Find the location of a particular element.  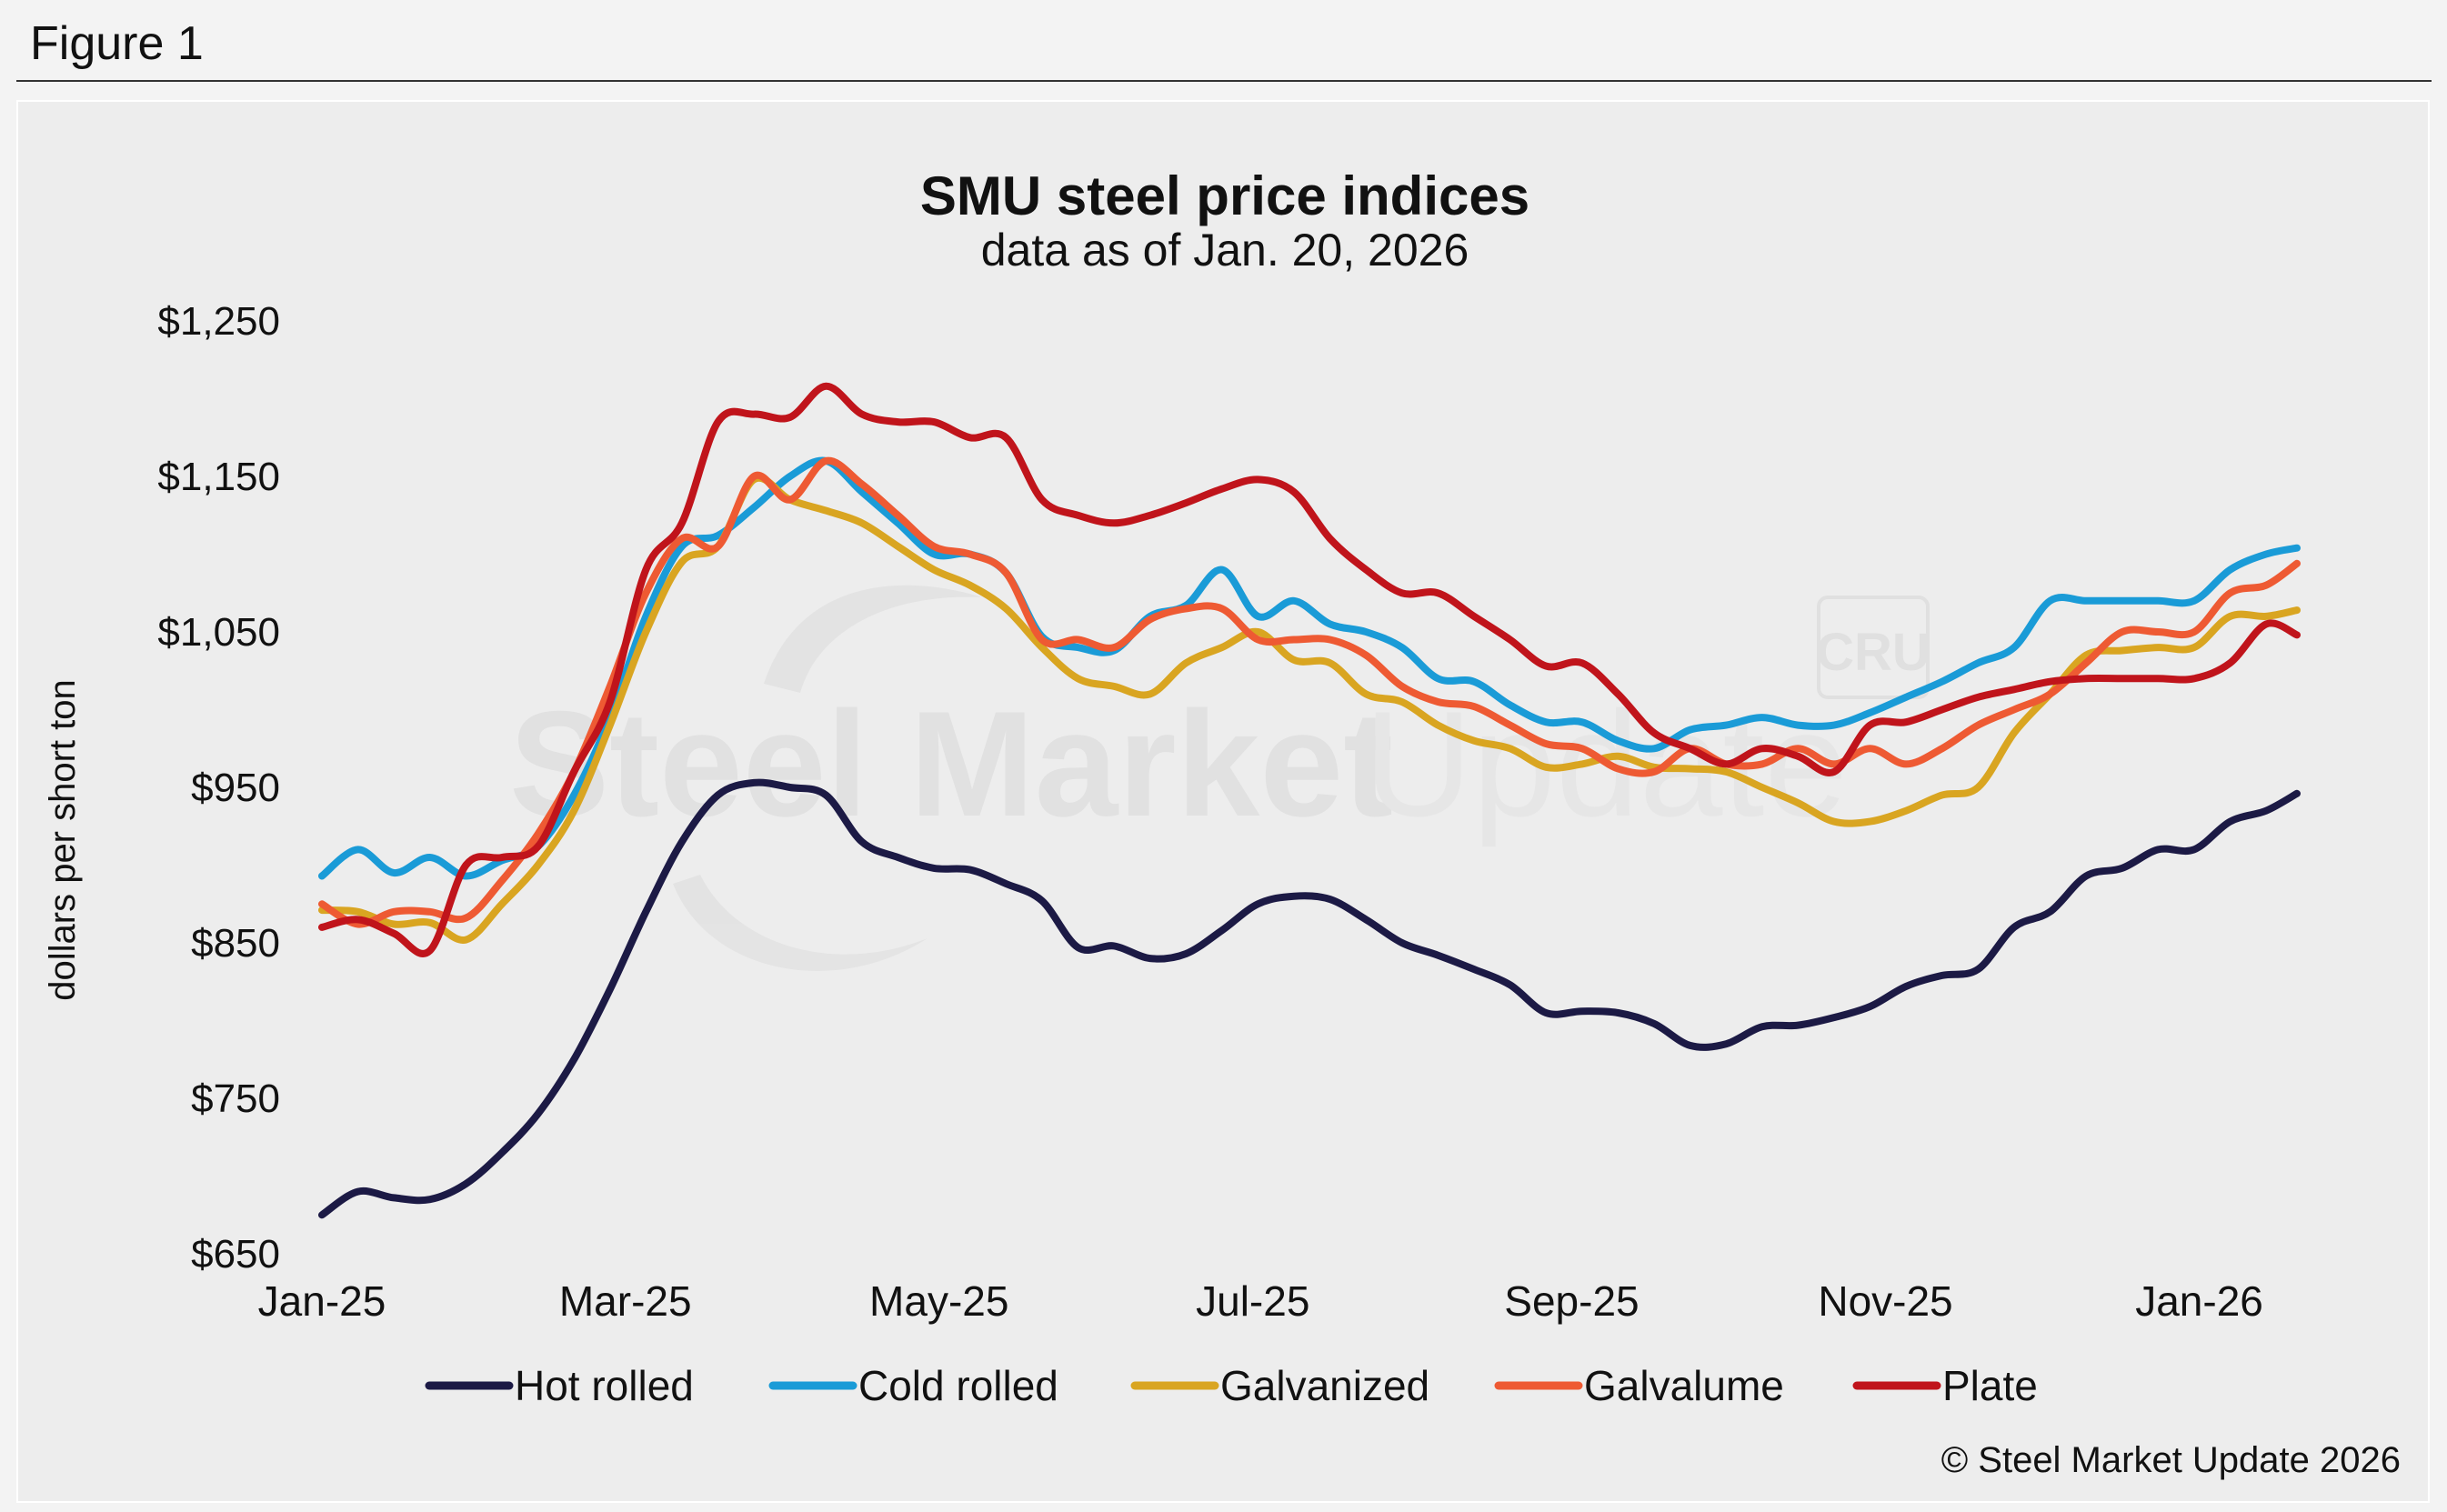

copyright-text: © Steel Market Update 2026 is located at coordinates (2171, 1460).